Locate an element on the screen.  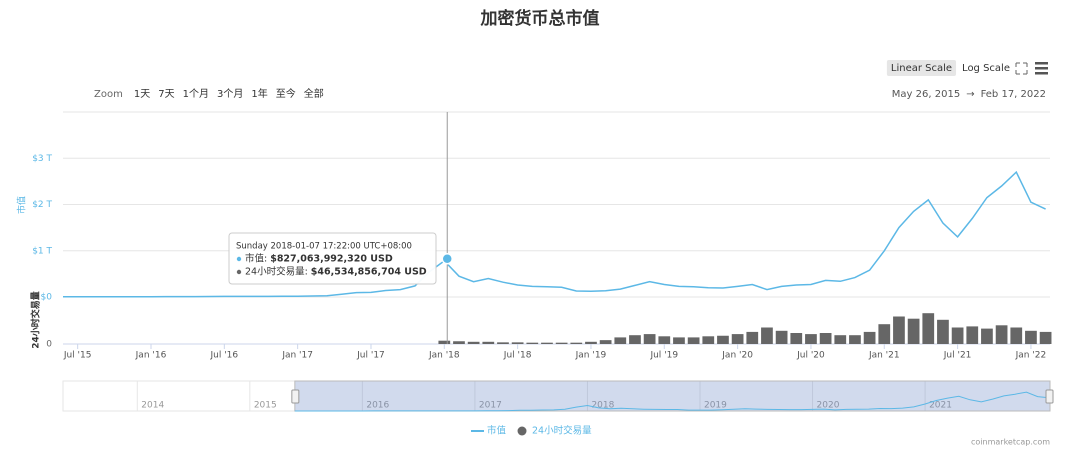
legend-label: 24小时交易量 is located at coordinates (562, 431).